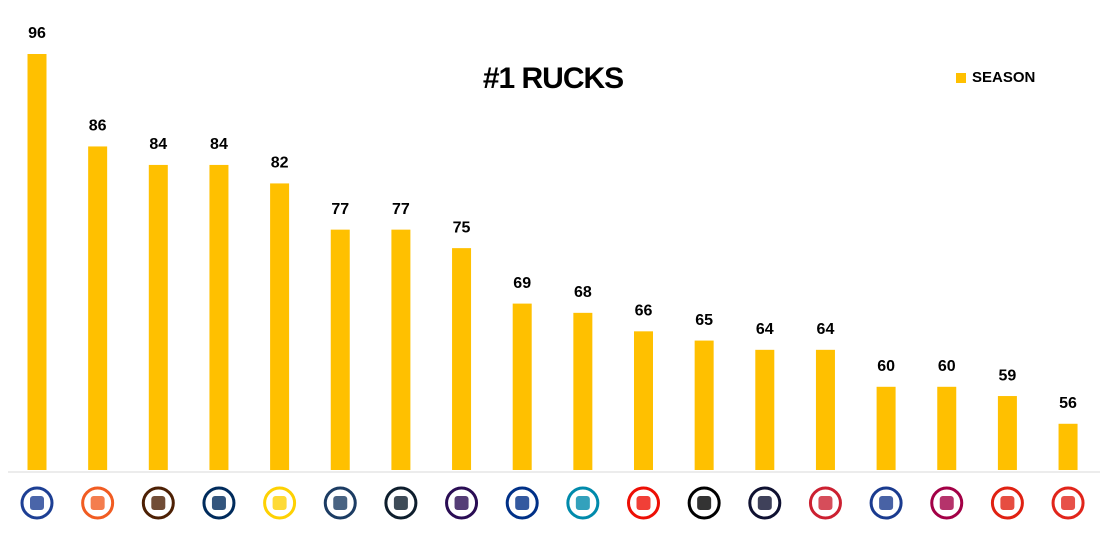 This screenshot has height=533, width=1108. Describe the element at coordinates (583, 292) in the screenshot. I see `value-label: 68` at that location.